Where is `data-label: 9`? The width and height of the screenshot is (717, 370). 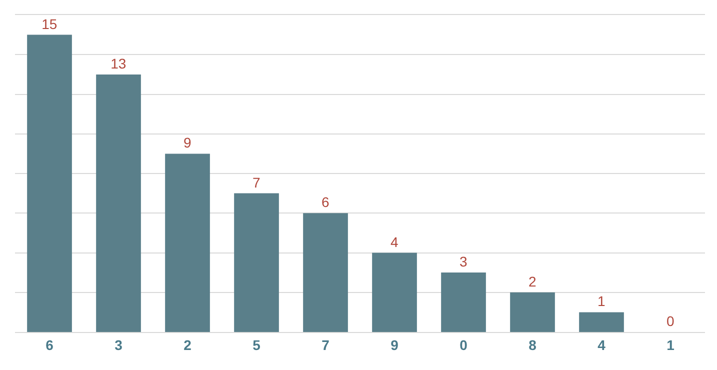
data-label: 9 is located at coordinates (188, 142).